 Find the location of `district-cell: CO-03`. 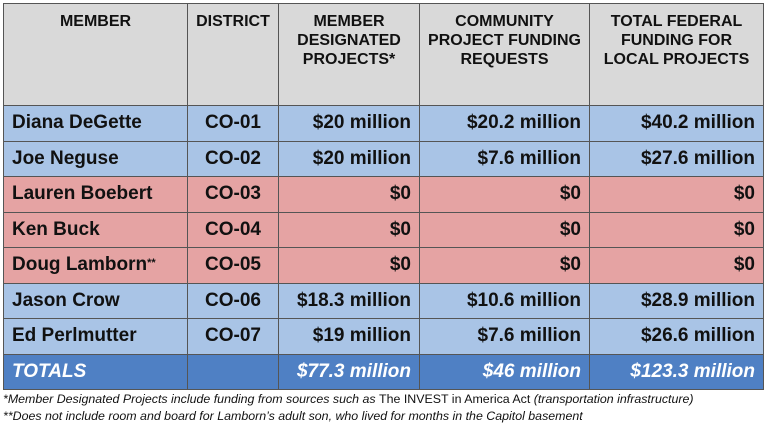

district-cell: CO-03 is located at coordinates (233, 194).